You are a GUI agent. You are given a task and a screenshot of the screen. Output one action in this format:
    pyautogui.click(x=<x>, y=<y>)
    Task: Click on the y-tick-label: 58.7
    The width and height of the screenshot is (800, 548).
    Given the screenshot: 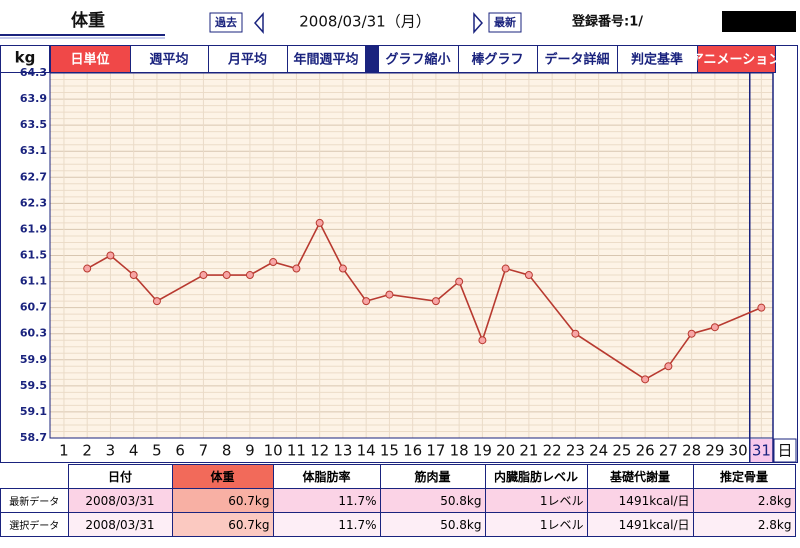 What is the action you would take?
    pyautogui.click(x=33, y=437)
    